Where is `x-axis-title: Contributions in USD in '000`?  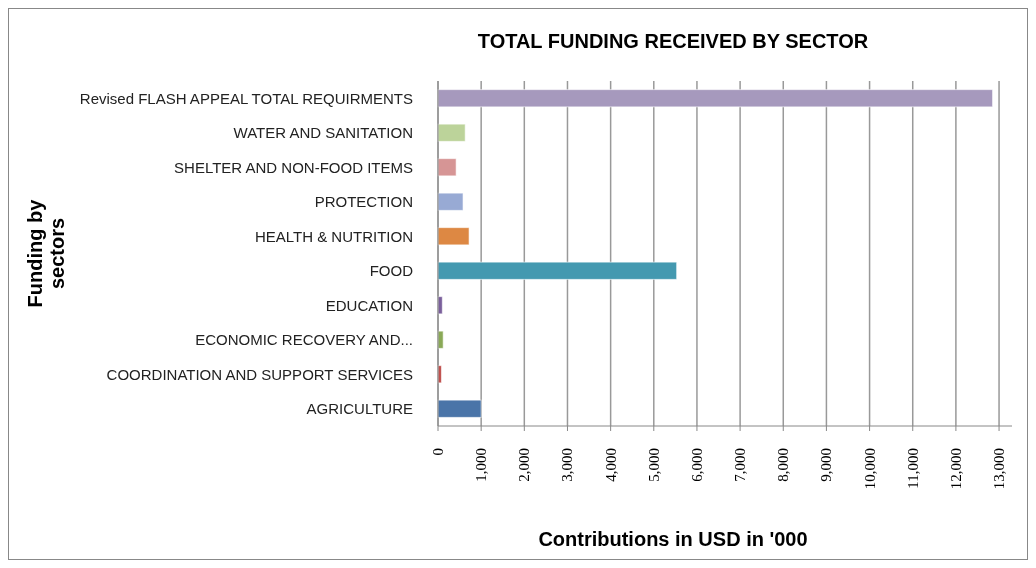 x-axis-title: Contributions in USD in '000 is located at coordinates (673, 539).